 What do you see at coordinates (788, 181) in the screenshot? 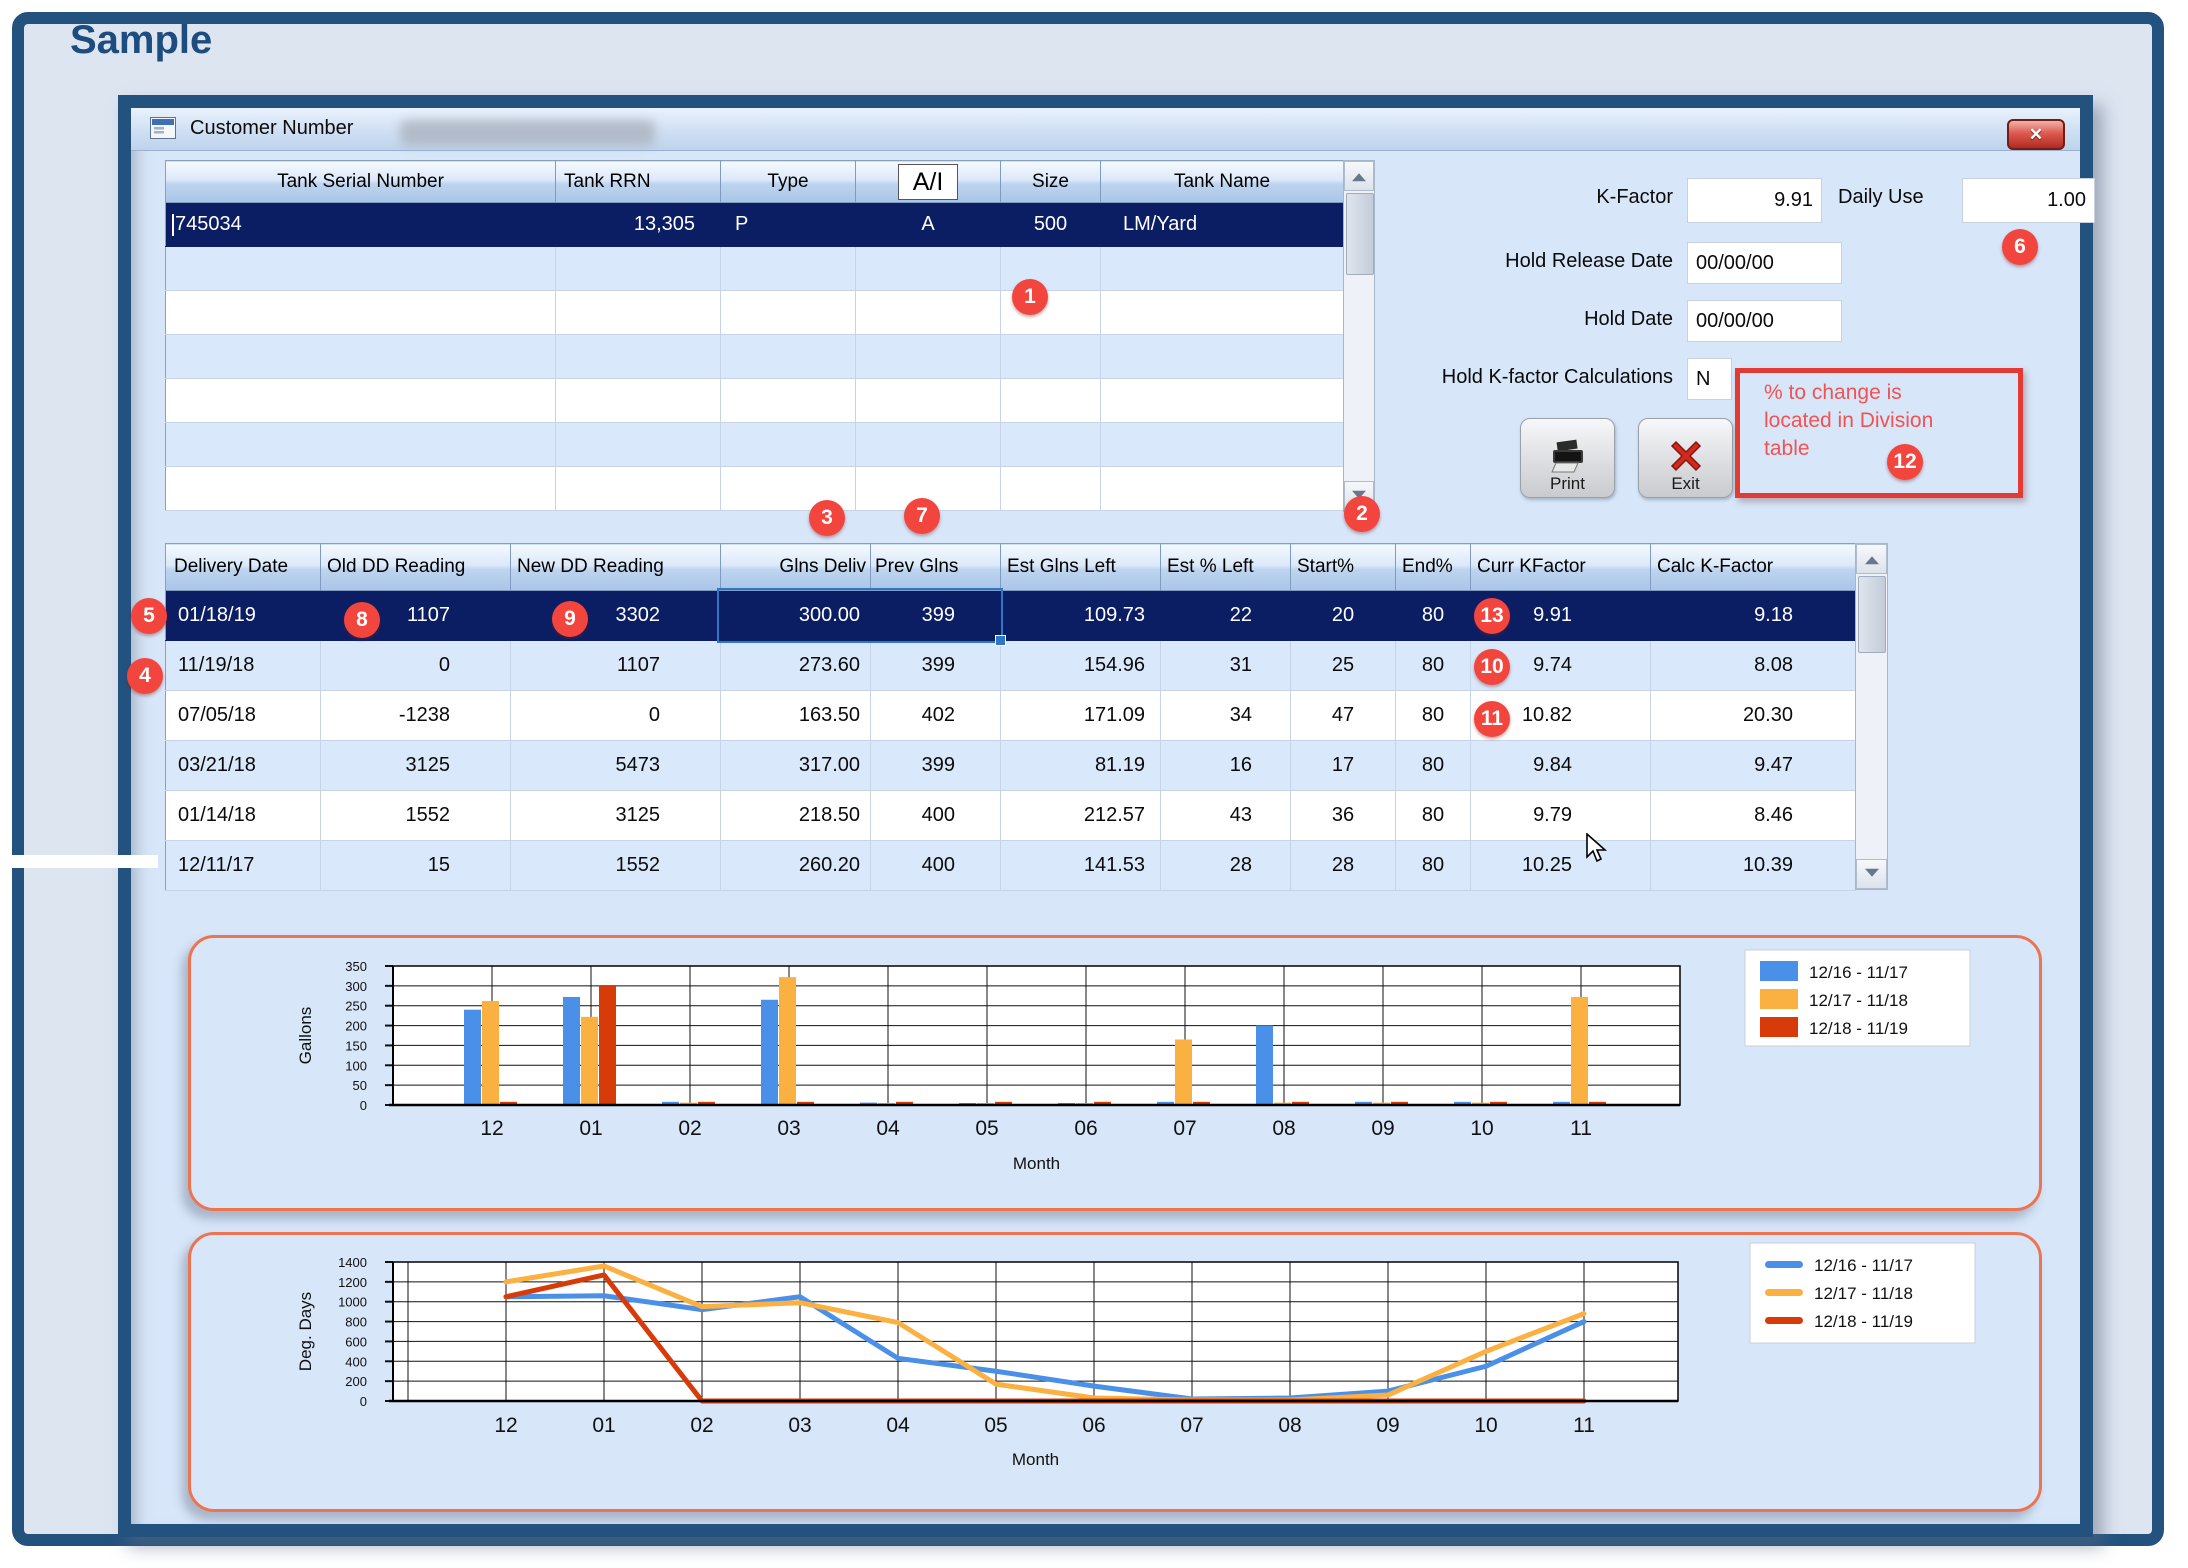
I see `col-type: Type` at bounding box center [788, 181].